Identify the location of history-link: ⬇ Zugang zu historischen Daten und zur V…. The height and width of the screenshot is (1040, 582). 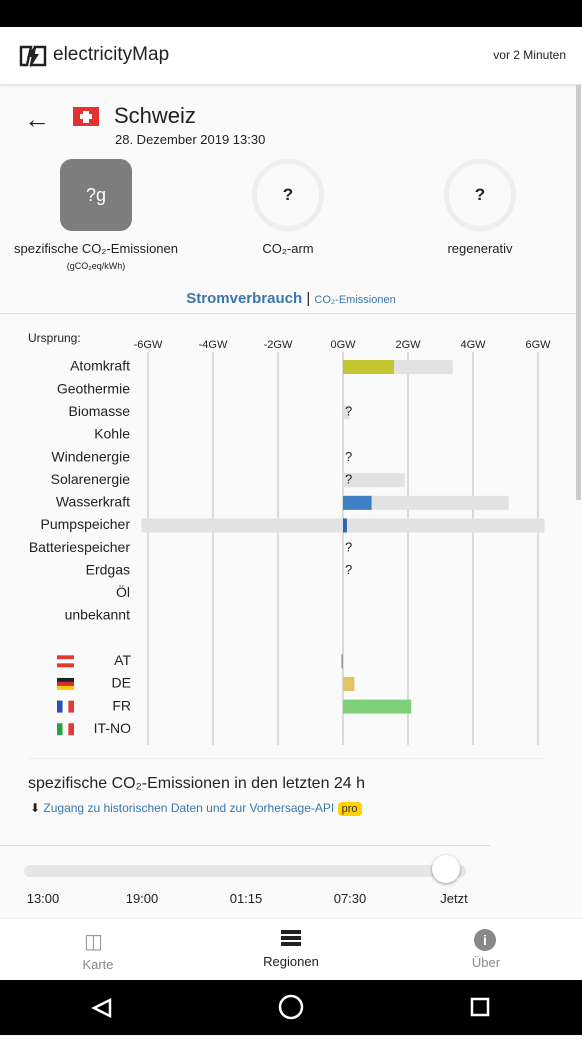
(196, 808).